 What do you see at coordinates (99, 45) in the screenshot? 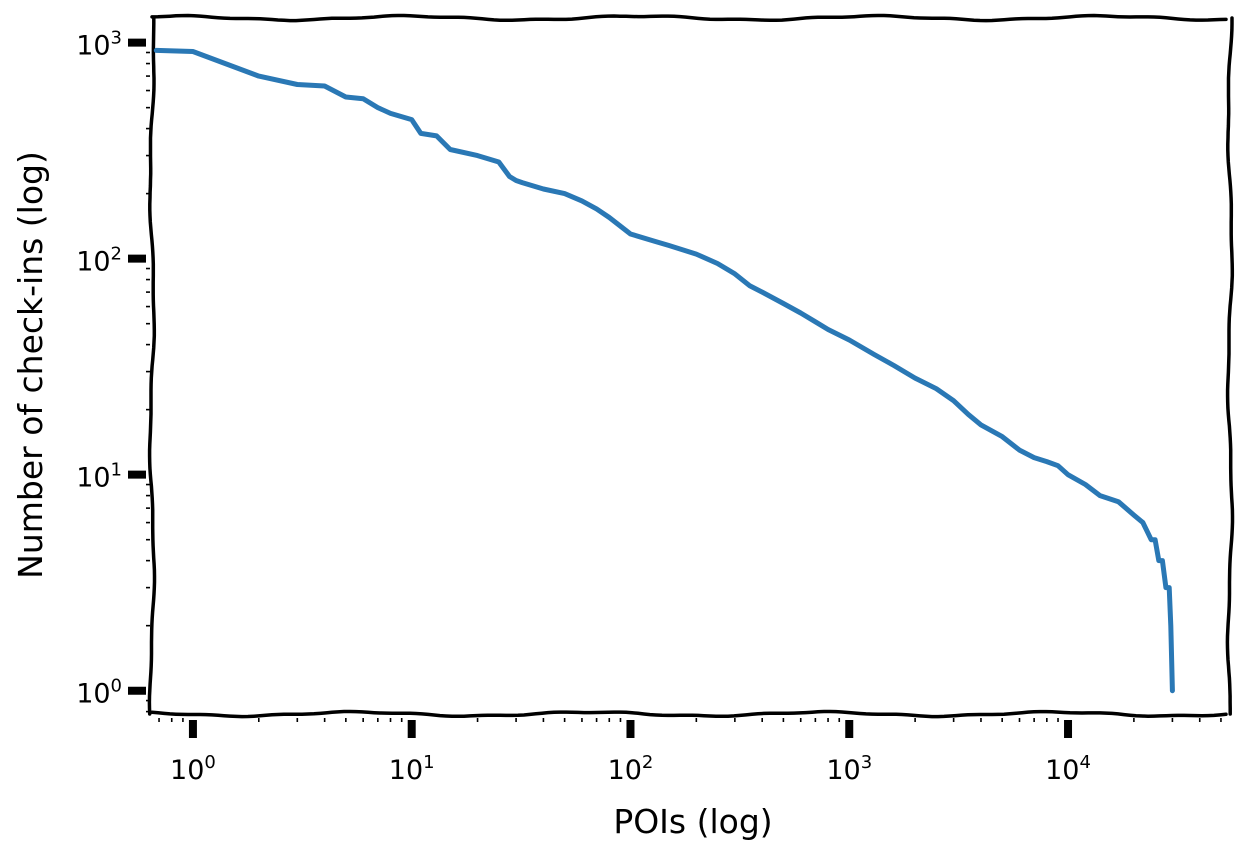
I see `y-tick-label: 103` at bounding box center [99, 45].